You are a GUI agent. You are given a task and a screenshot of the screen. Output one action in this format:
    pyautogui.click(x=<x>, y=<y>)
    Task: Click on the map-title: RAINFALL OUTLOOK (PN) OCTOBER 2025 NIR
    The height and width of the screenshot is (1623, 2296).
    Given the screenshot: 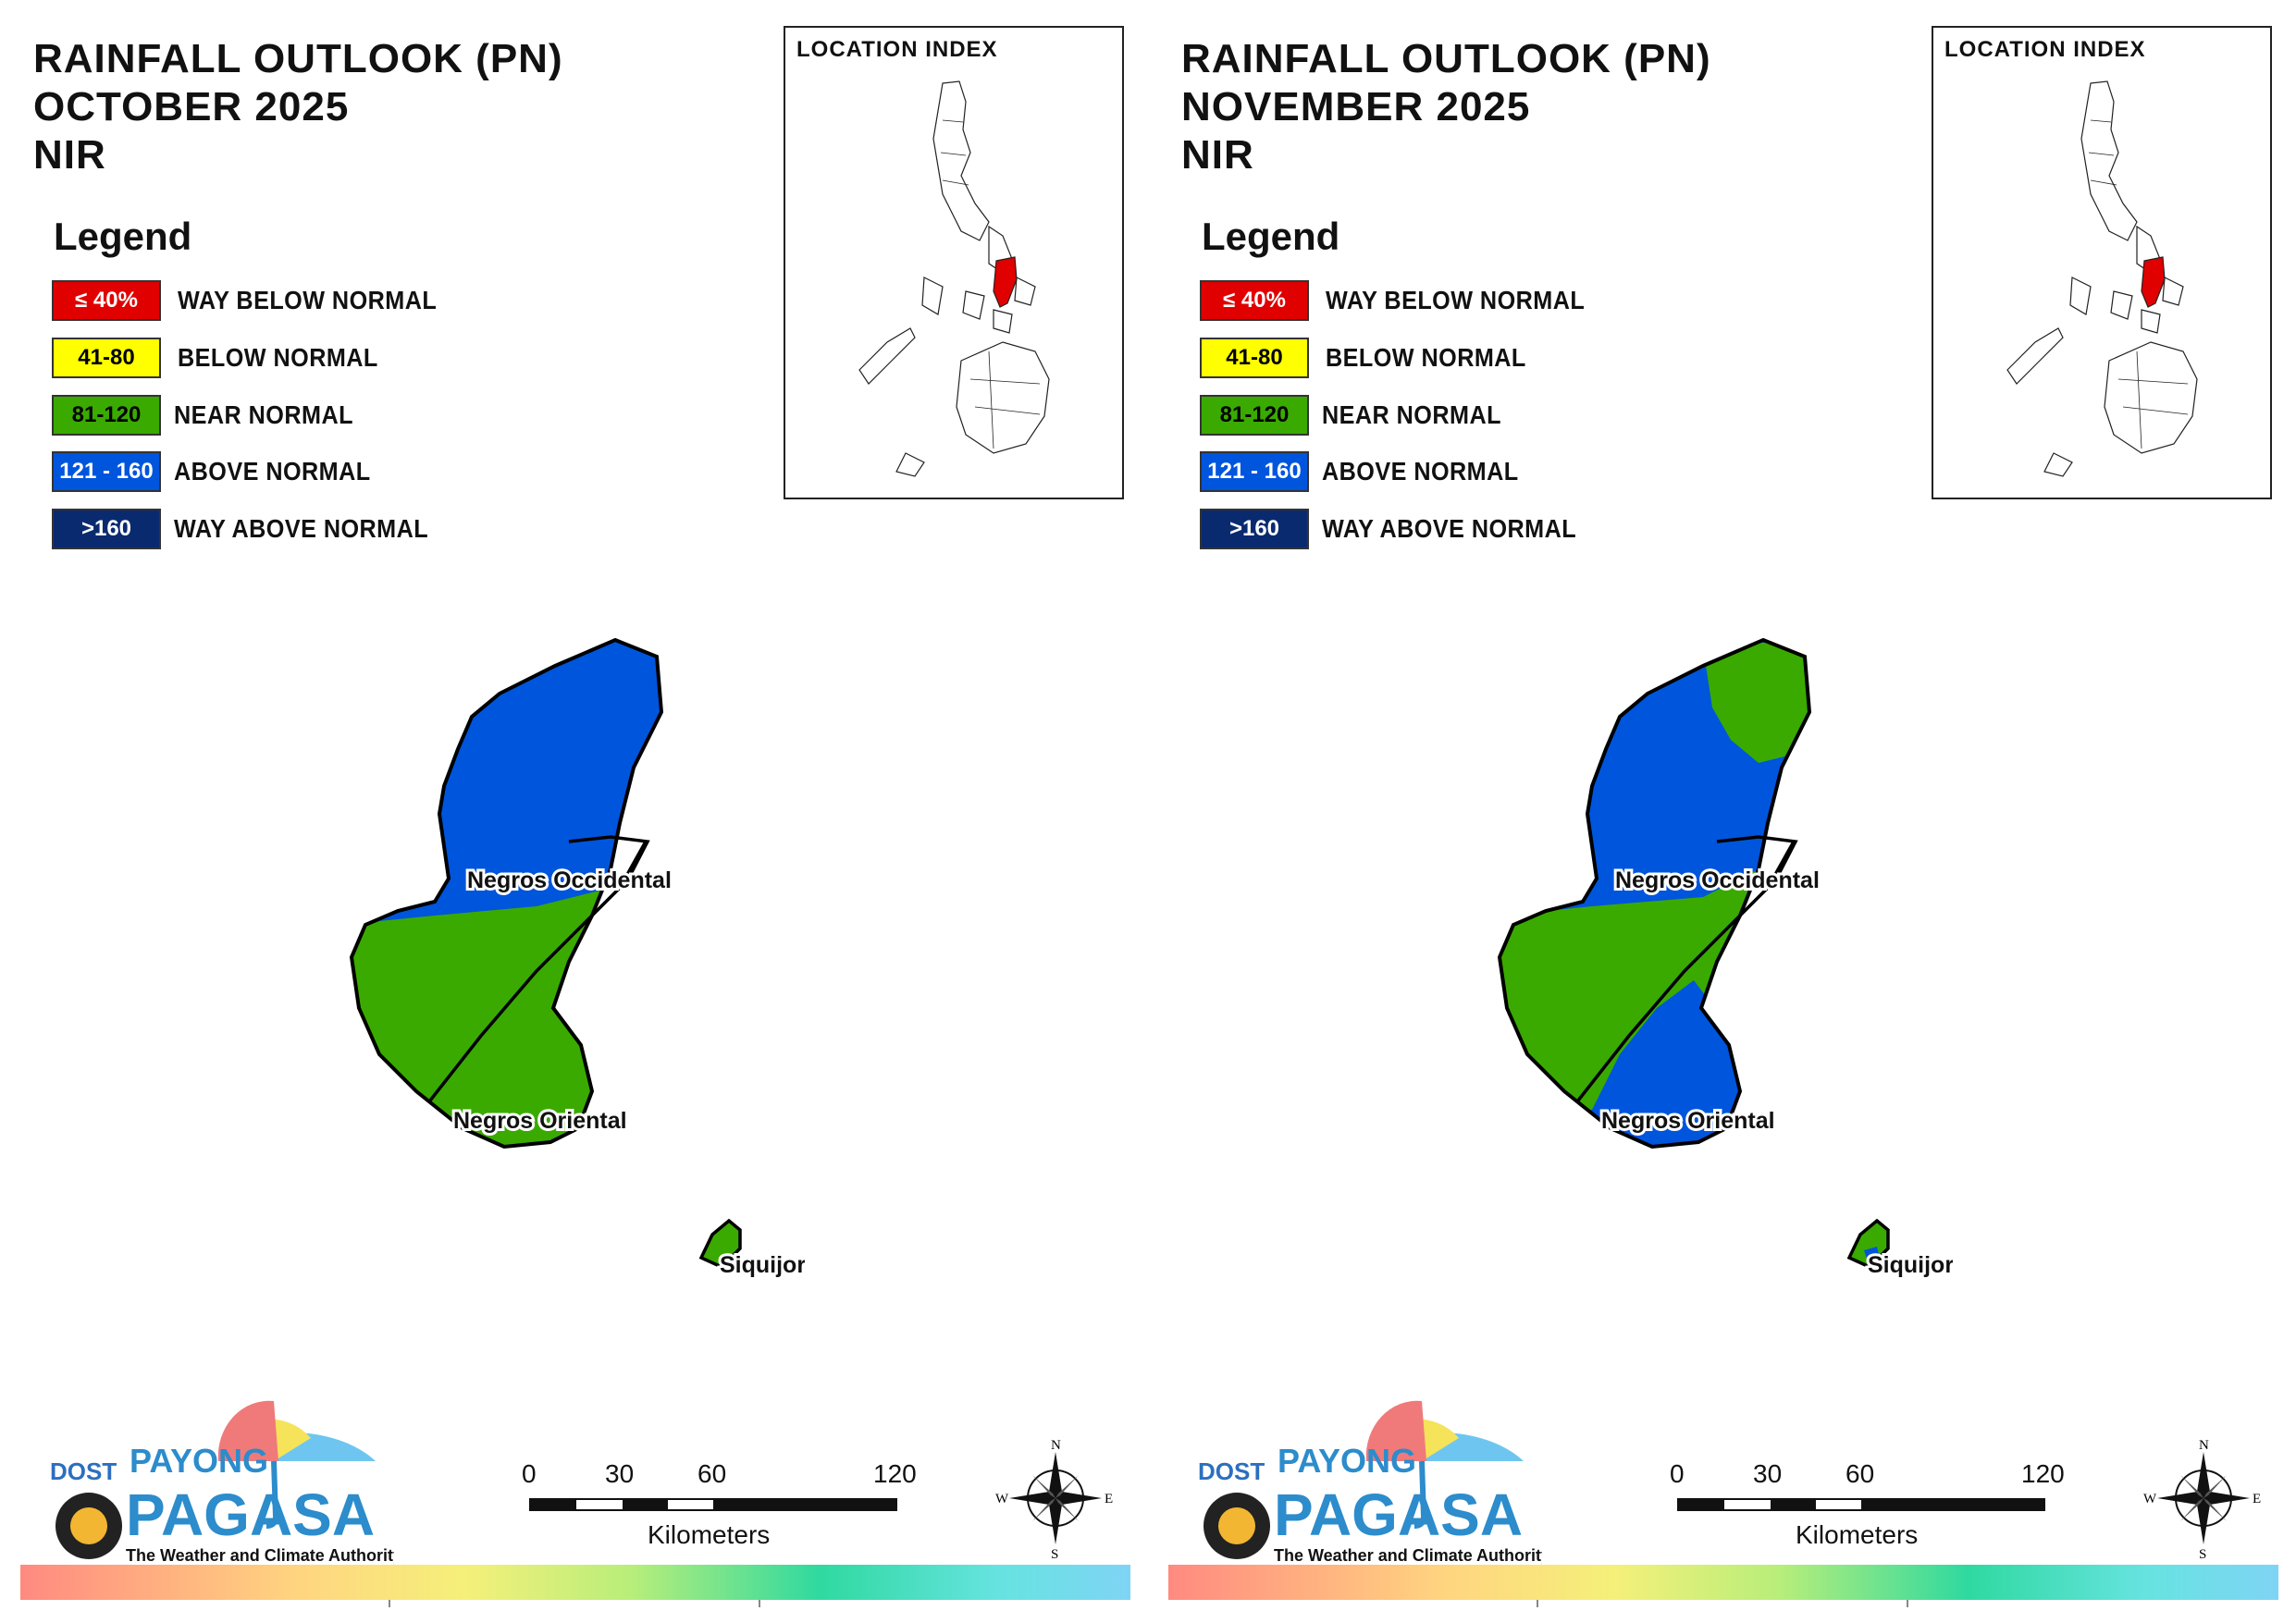 What is the action you would take?
    pyautogui.click(x=298, y=107)
    